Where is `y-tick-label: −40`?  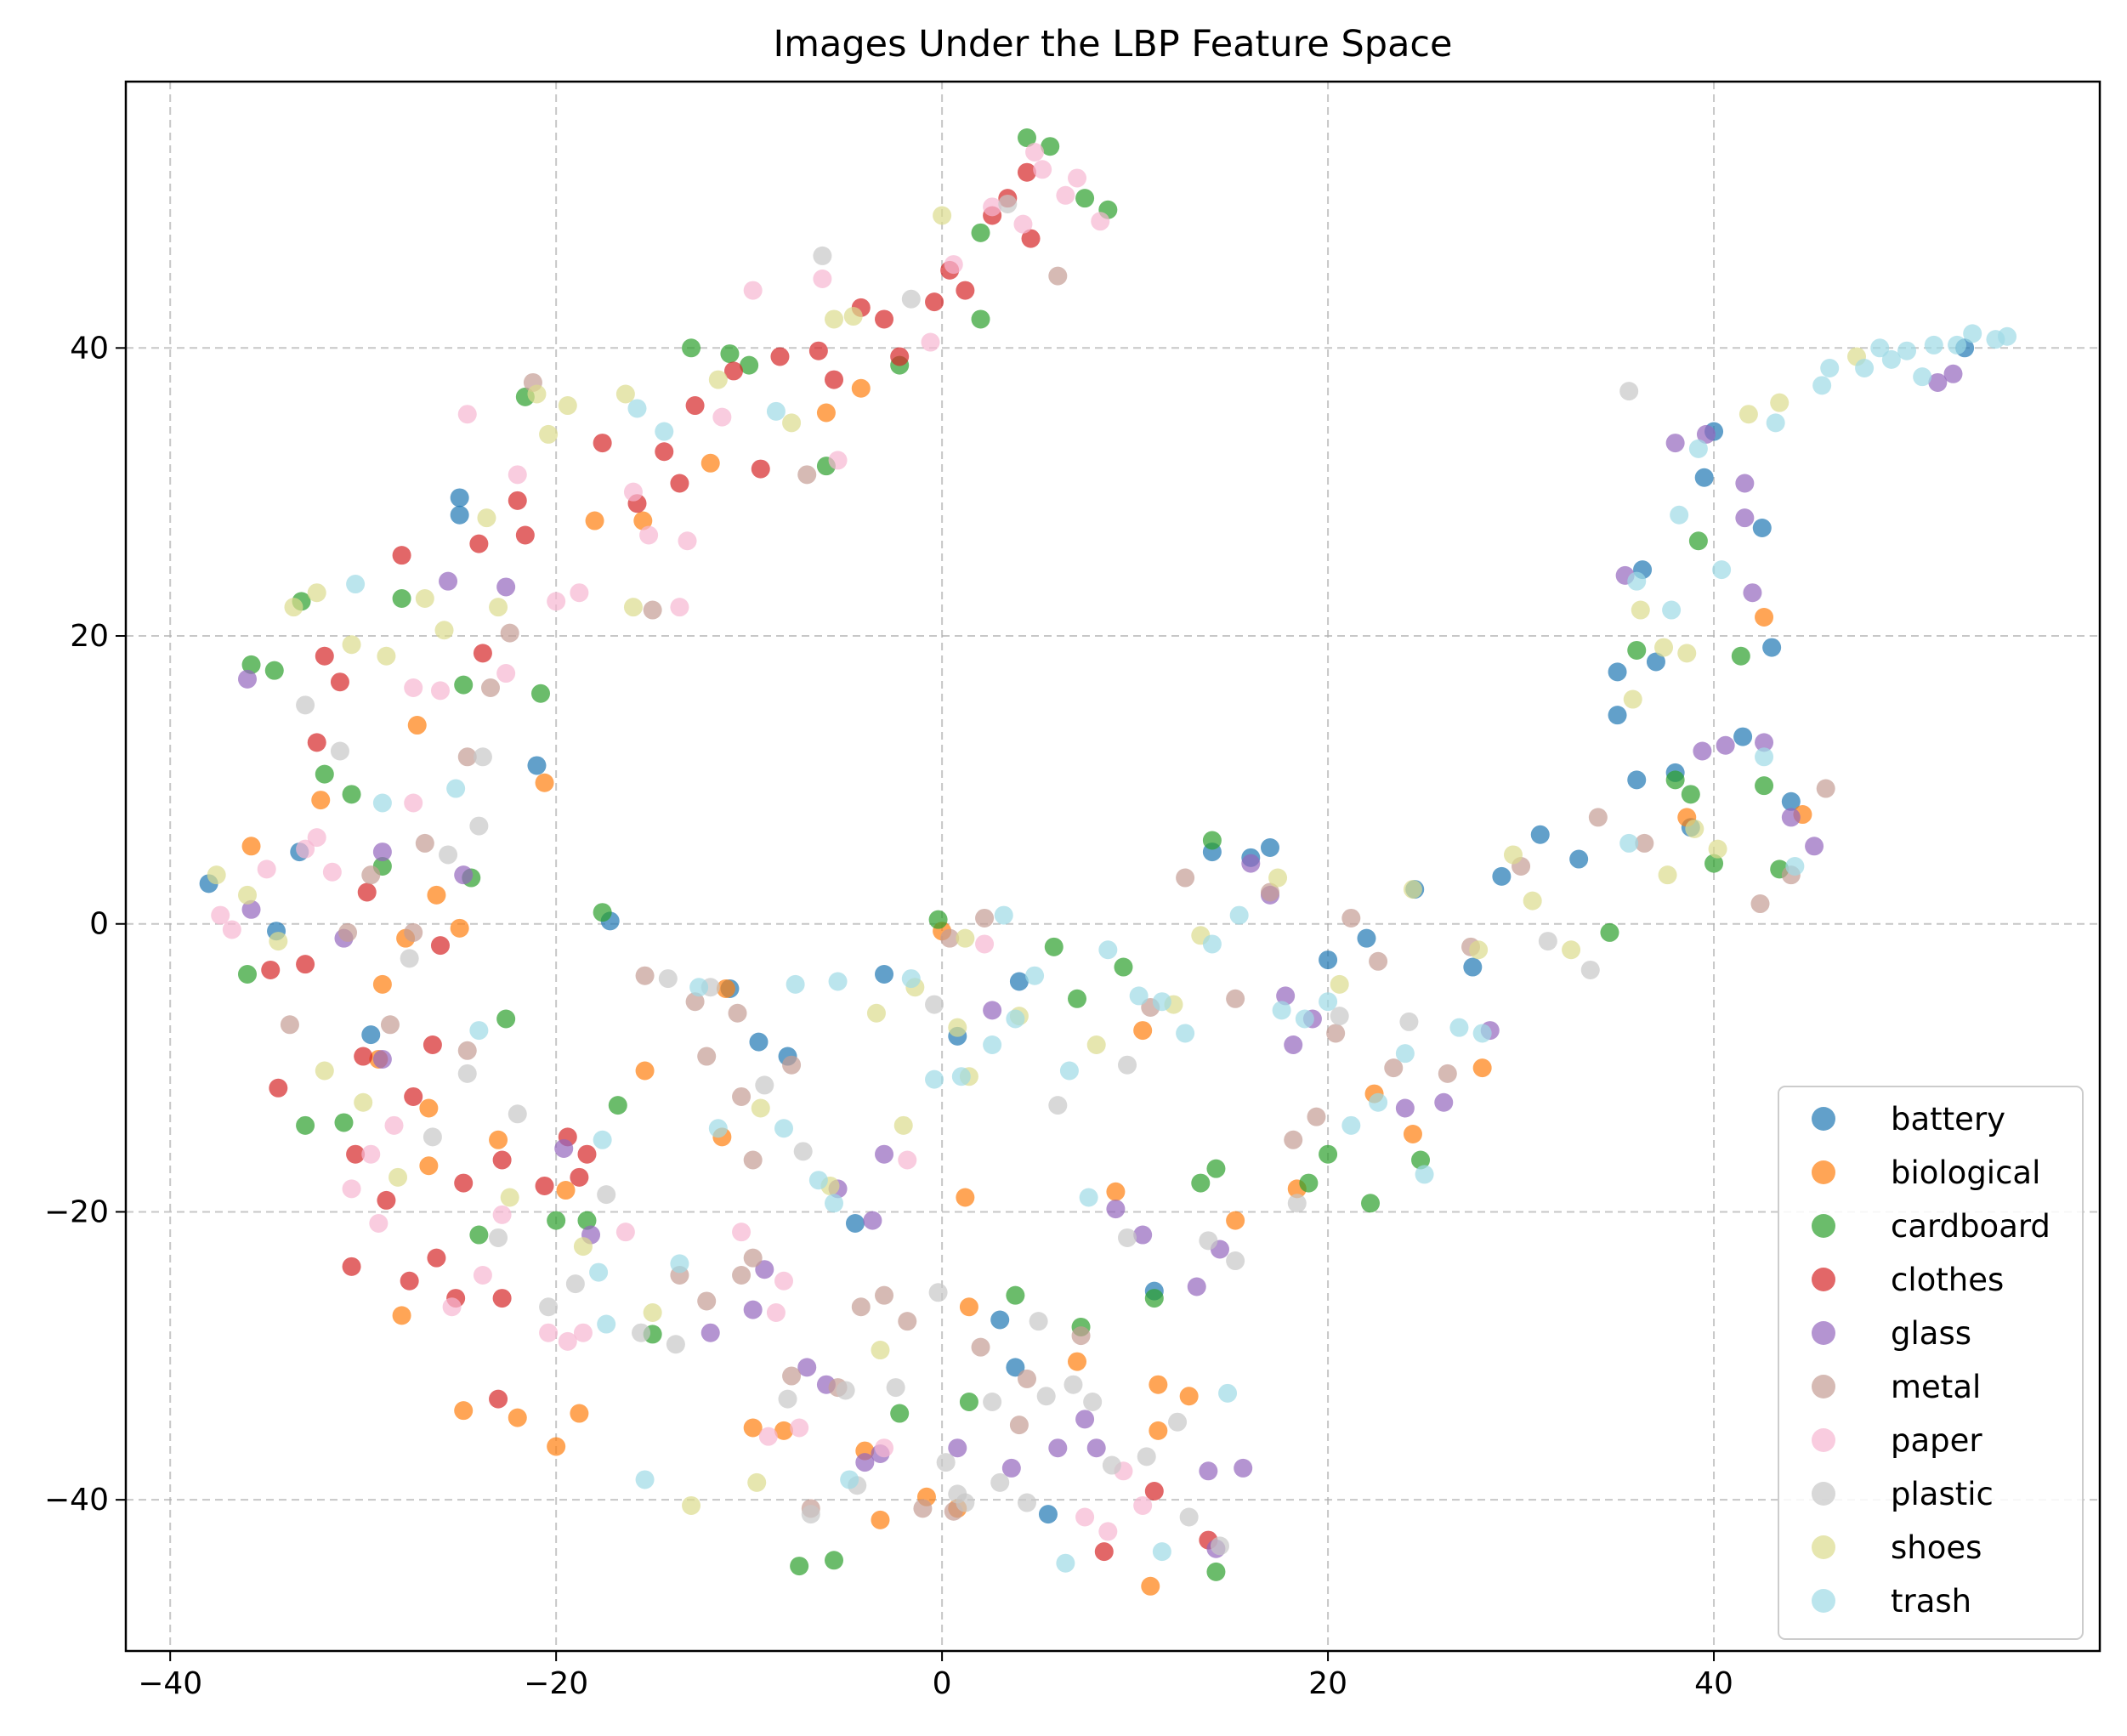 y-tick-label: −40 is located at coordinates (76, 1501).